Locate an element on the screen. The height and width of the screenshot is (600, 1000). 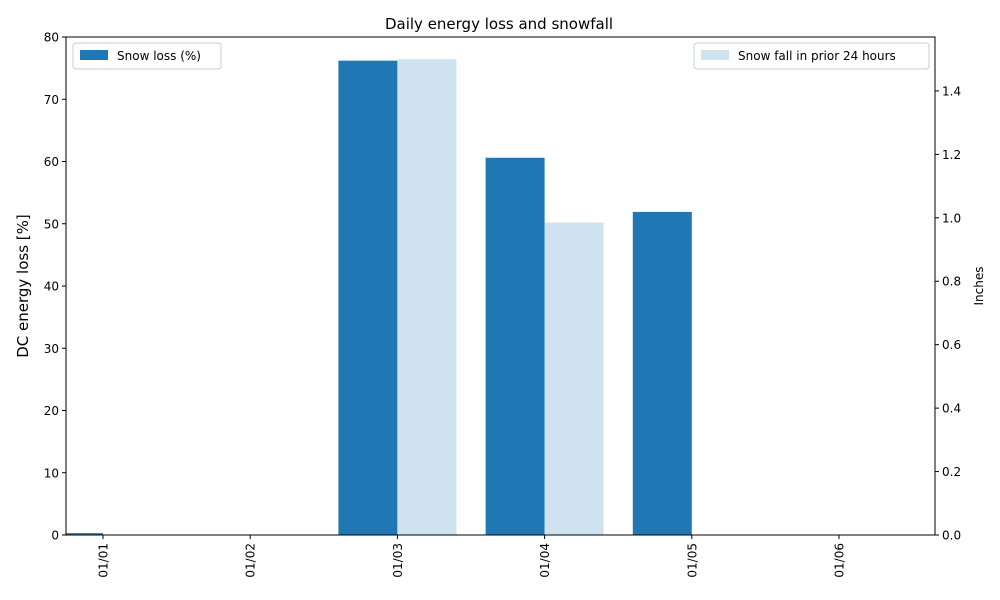
left-axis: 0 10 20 30 40 50 60 70 80 is located at coordinates (55, 287).